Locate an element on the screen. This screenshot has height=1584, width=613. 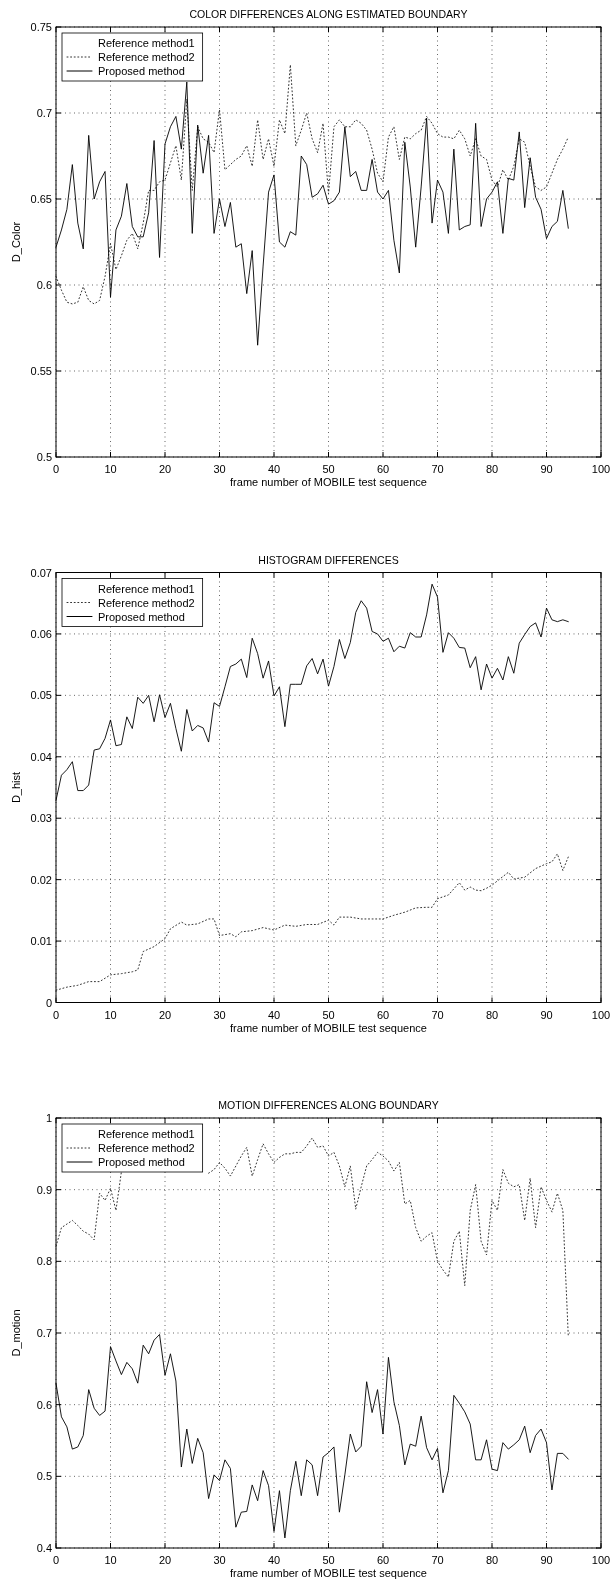
y-tick-label: 0 is located at coordinates (48, 1002).